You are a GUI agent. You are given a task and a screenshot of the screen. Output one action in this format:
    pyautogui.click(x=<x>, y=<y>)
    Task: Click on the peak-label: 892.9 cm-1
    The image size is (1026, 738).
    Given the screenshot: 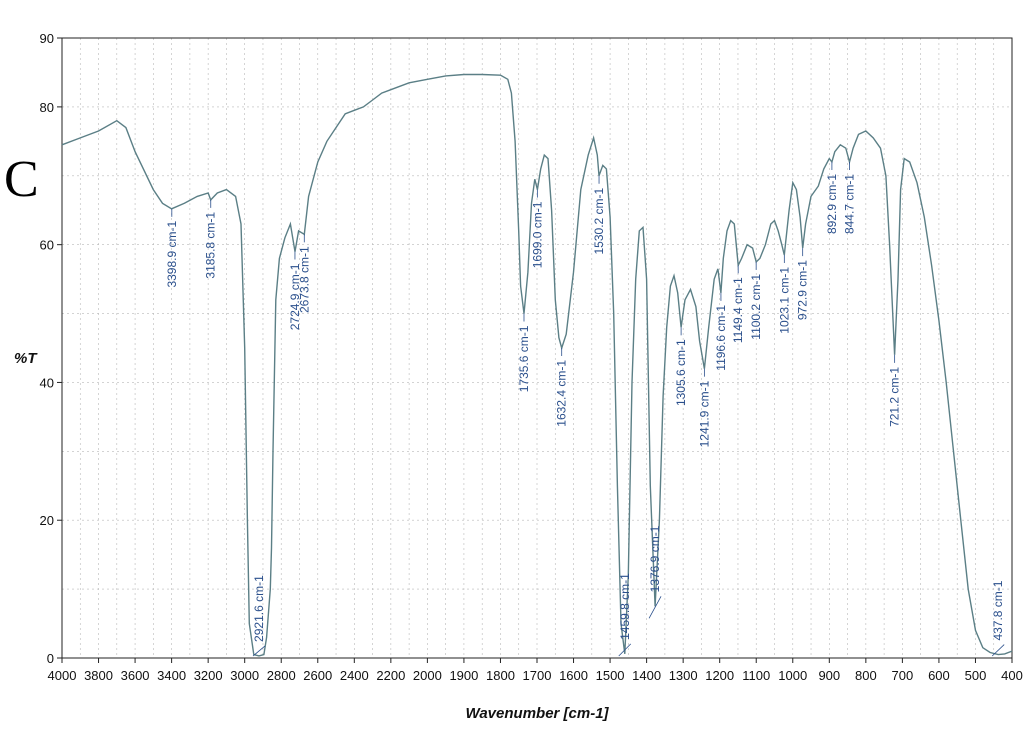 What is the action you would take?
    pyautogui.click(x=832, y=204)
    